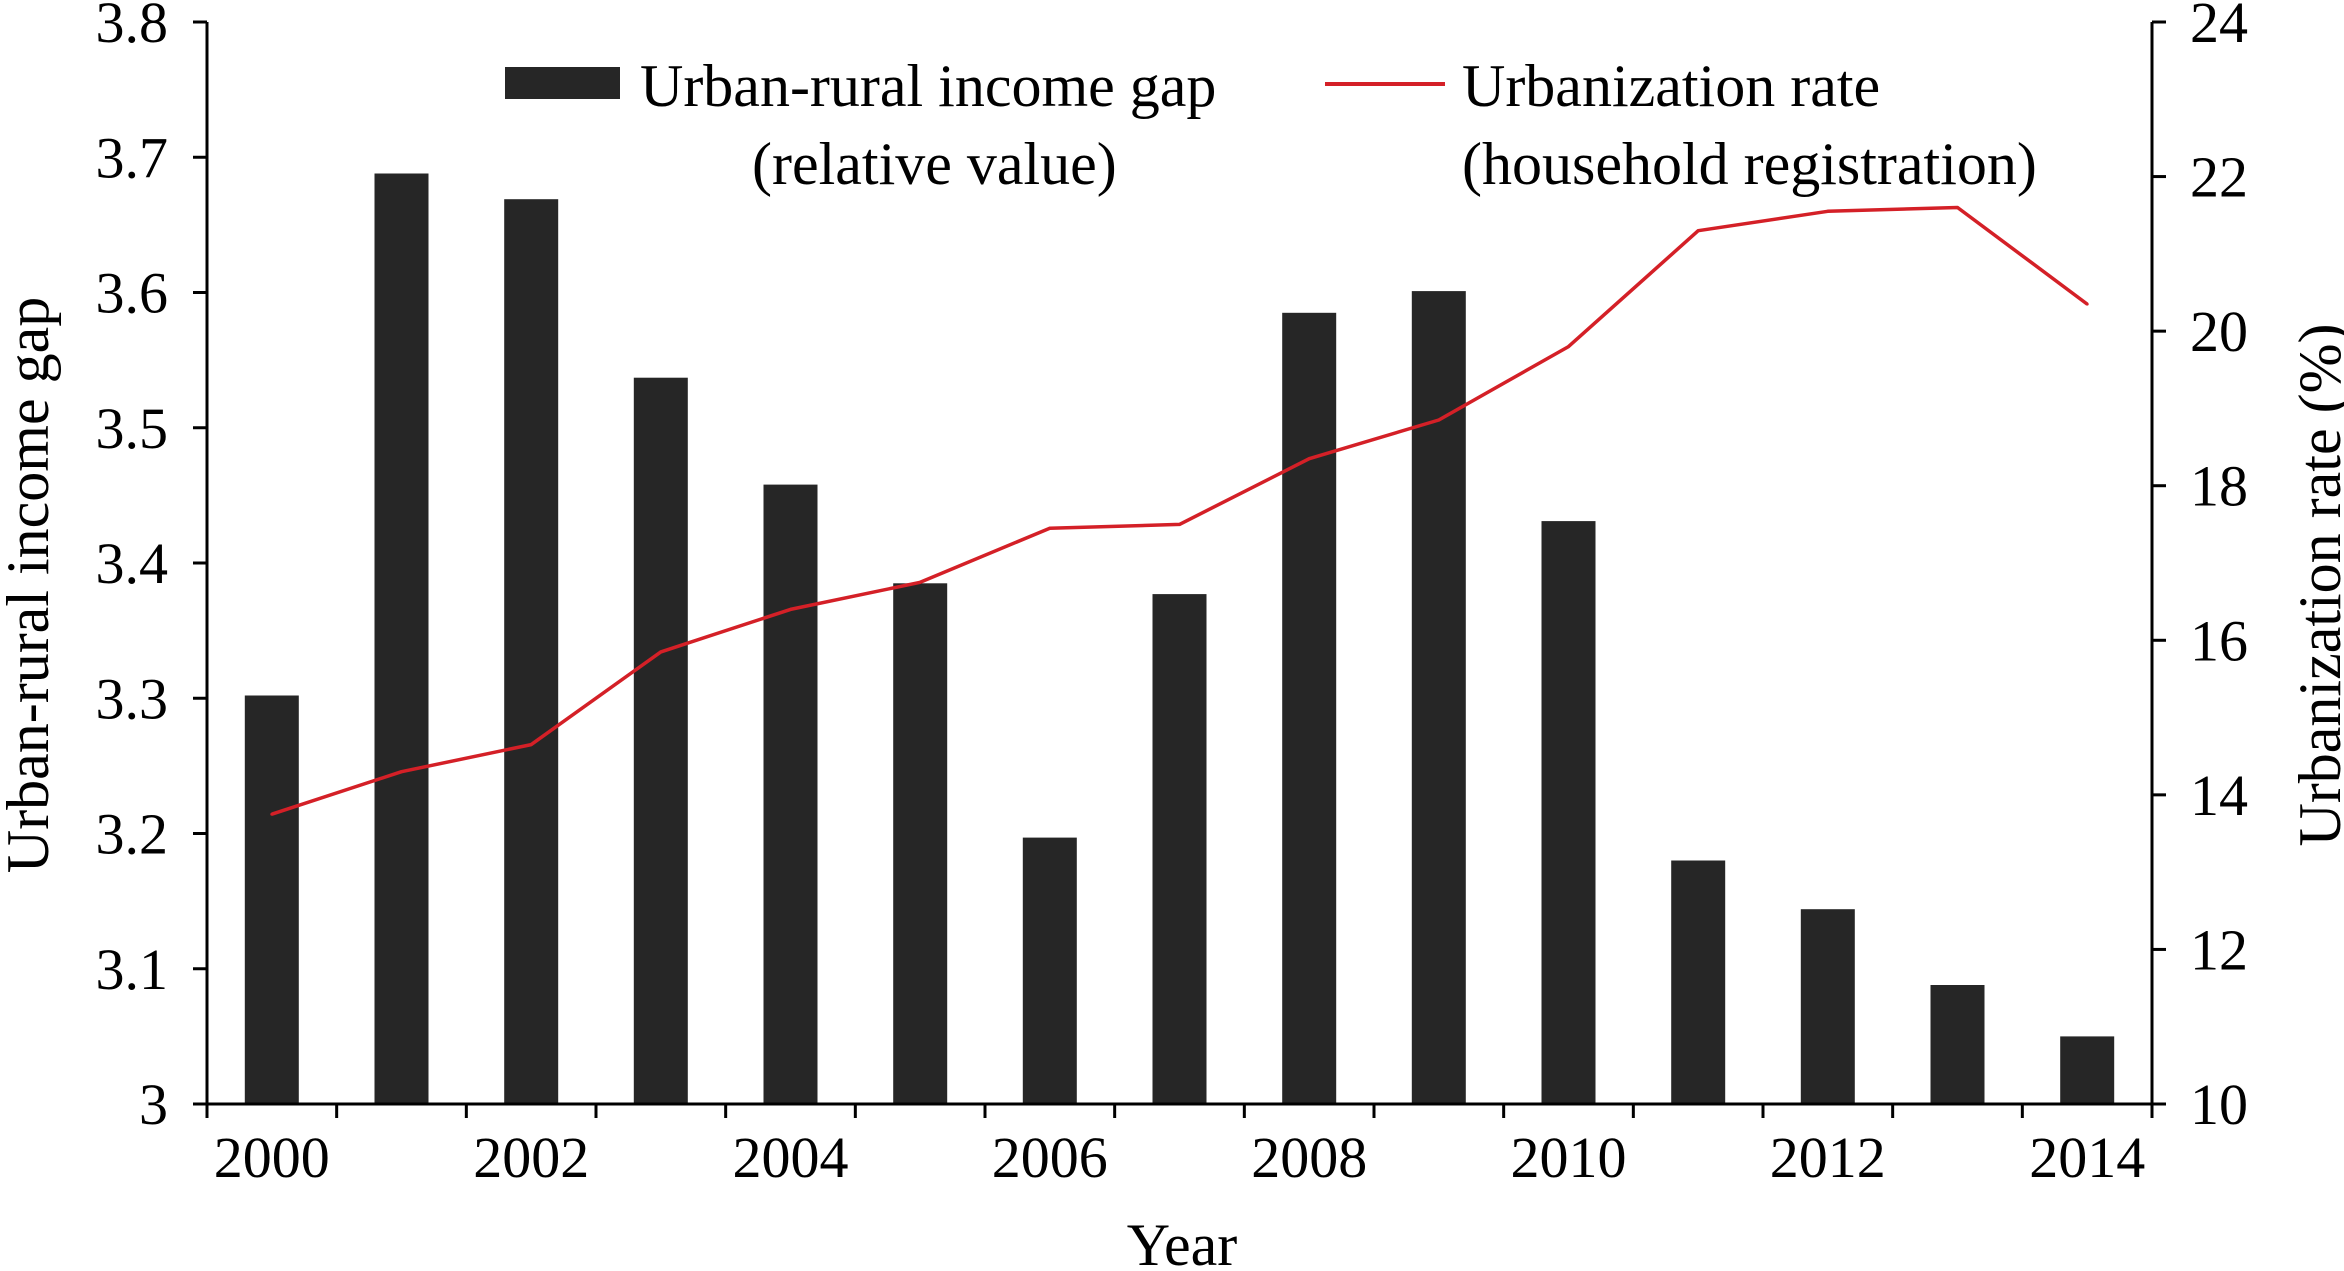  I want to click on x-tick-label: 2014, so click(2087, 1157).